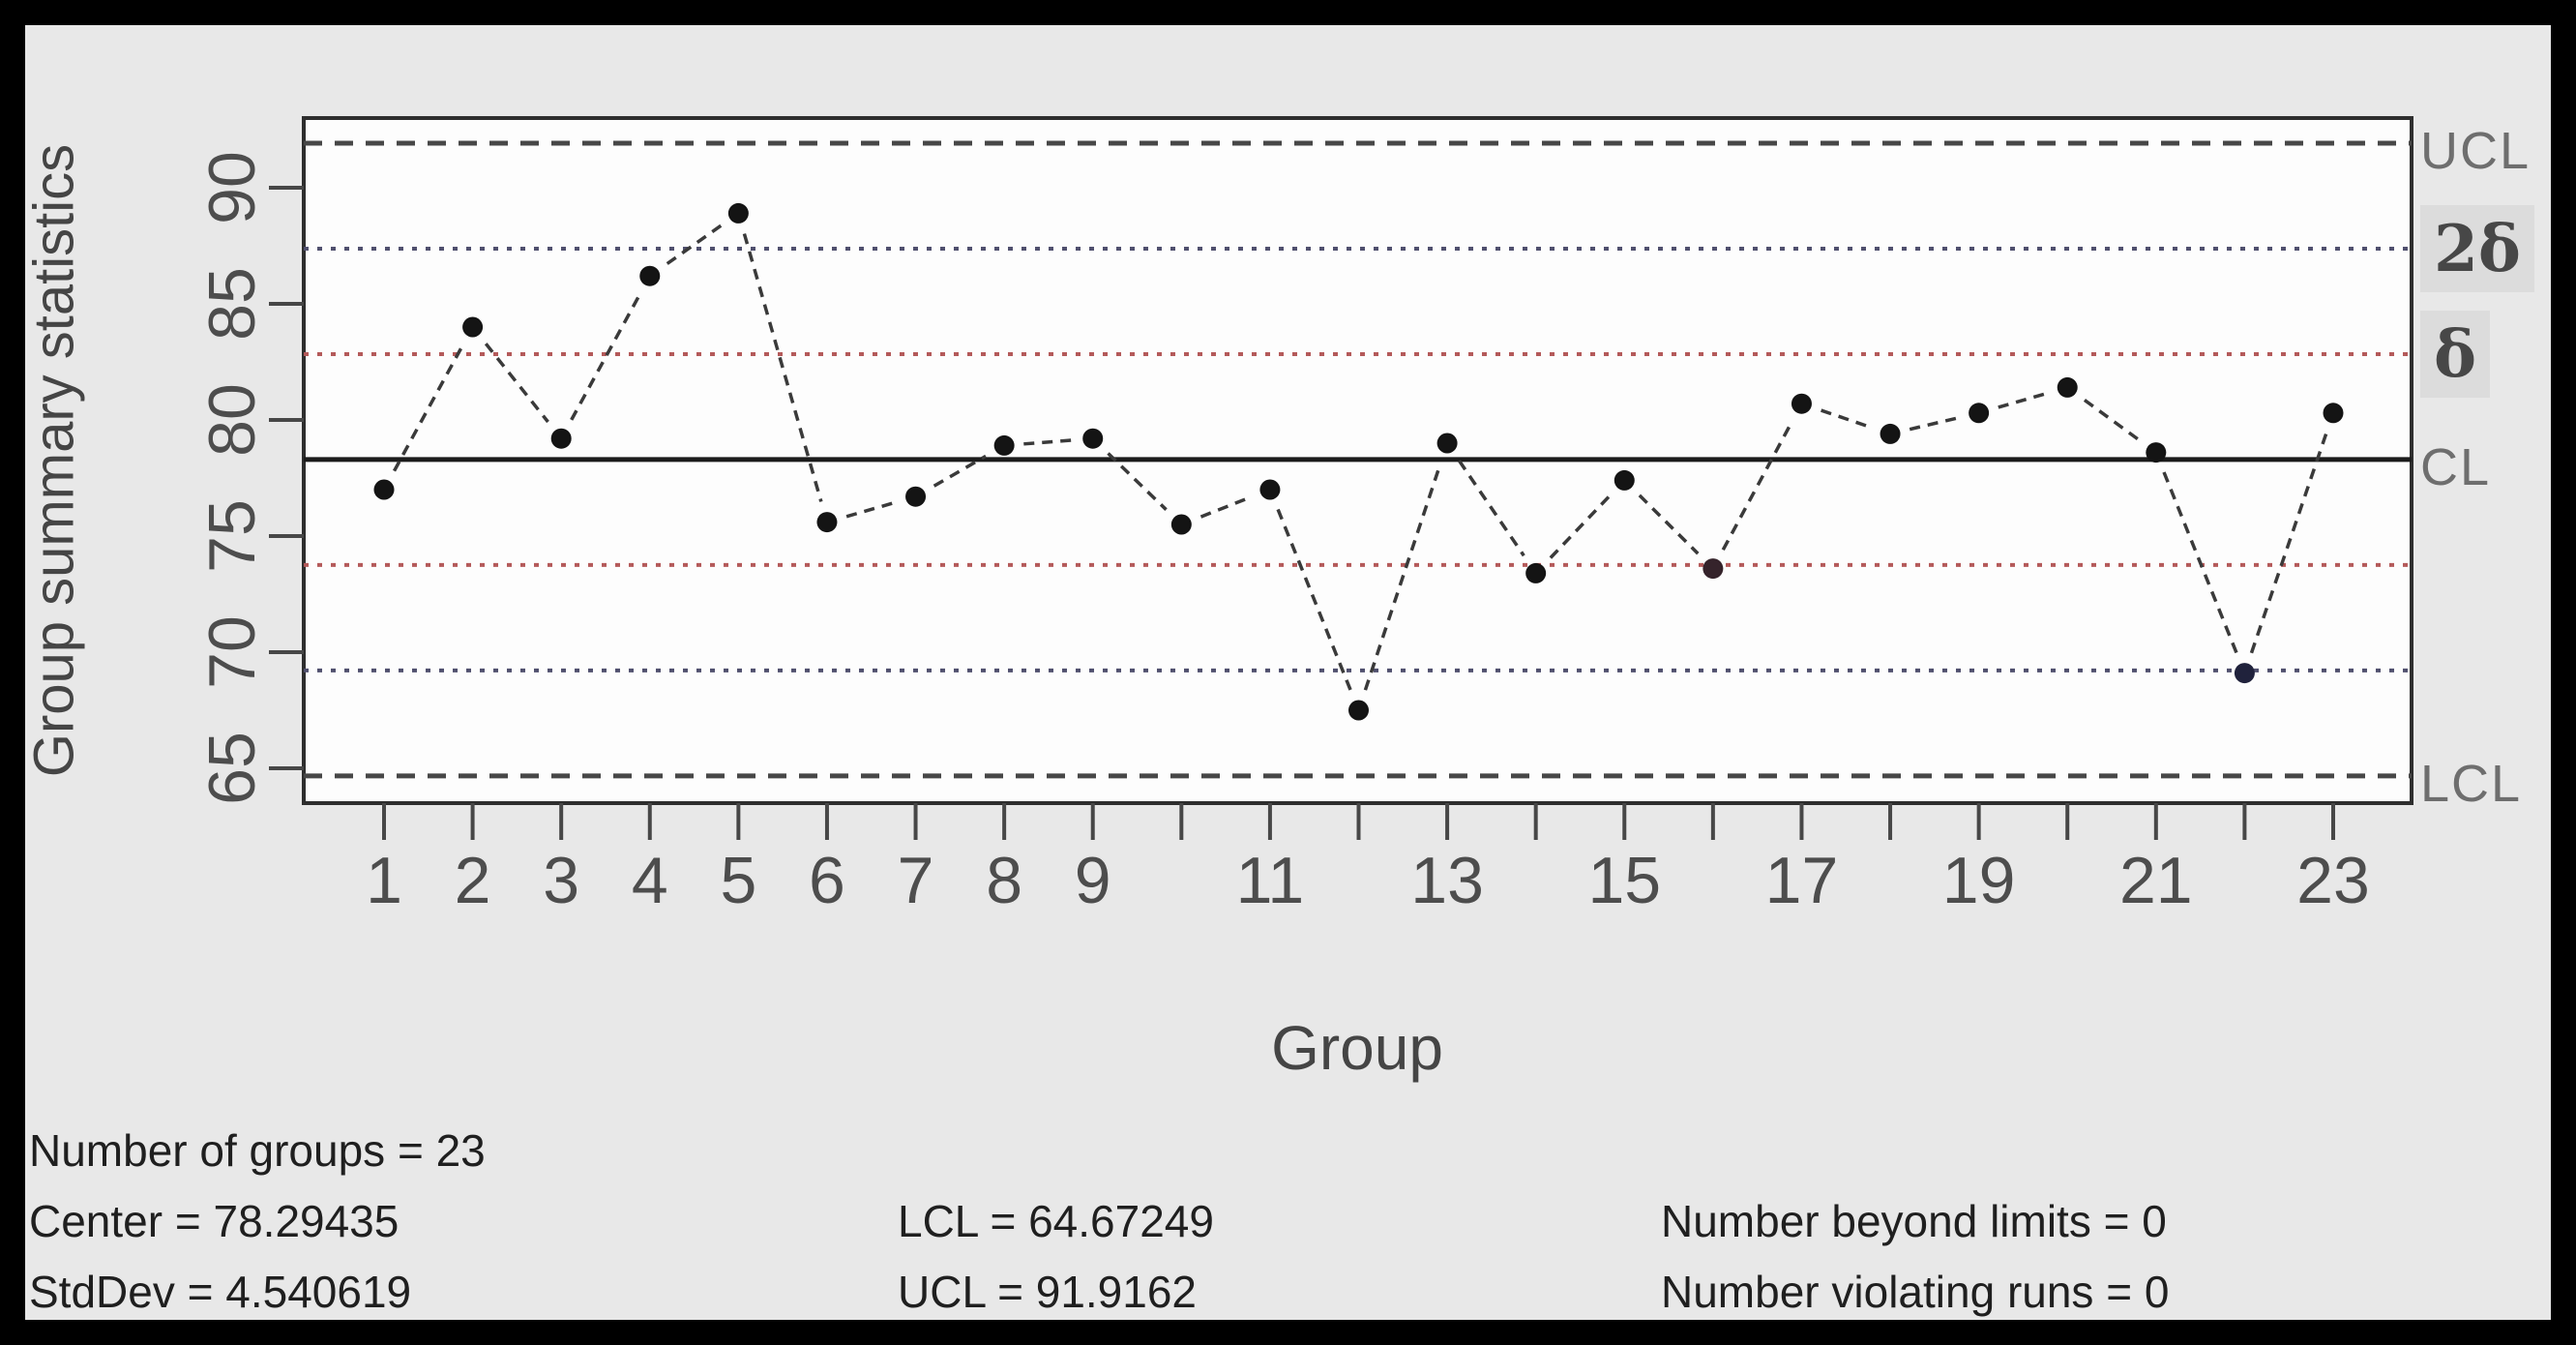  What do you see at coordinates (257, 1150) in the screenshot?
I see `stat-number_of_groups: Number of groups = 23` at bounding box center [257, 1150].